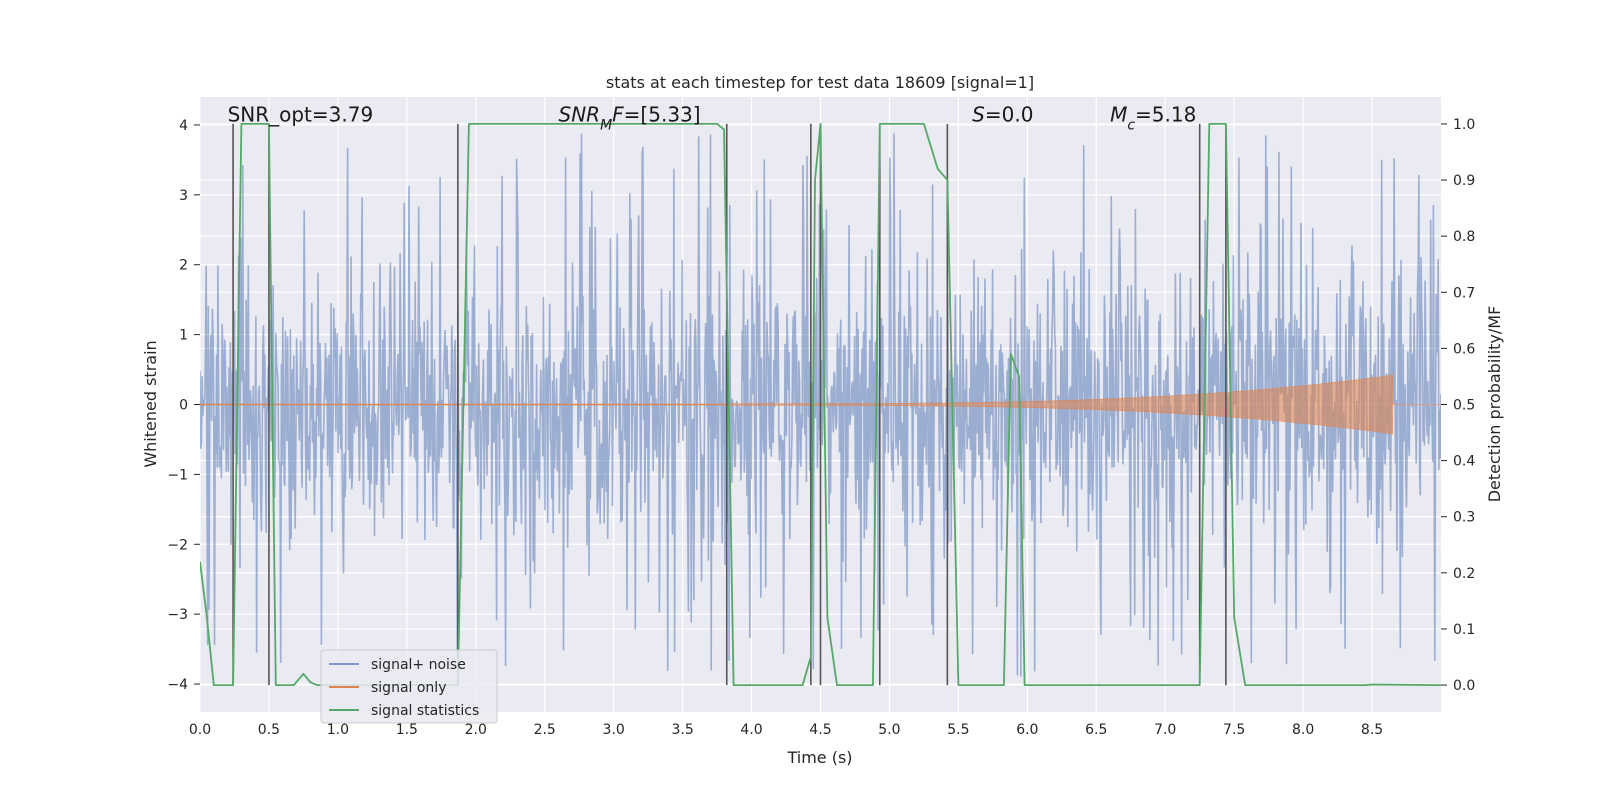 This screenshot has height=805, width=1600. What do you see at coordinates (177, 545) in the screenshot?
I see `y-tick-label: −2` at bounding box center [177, 545].